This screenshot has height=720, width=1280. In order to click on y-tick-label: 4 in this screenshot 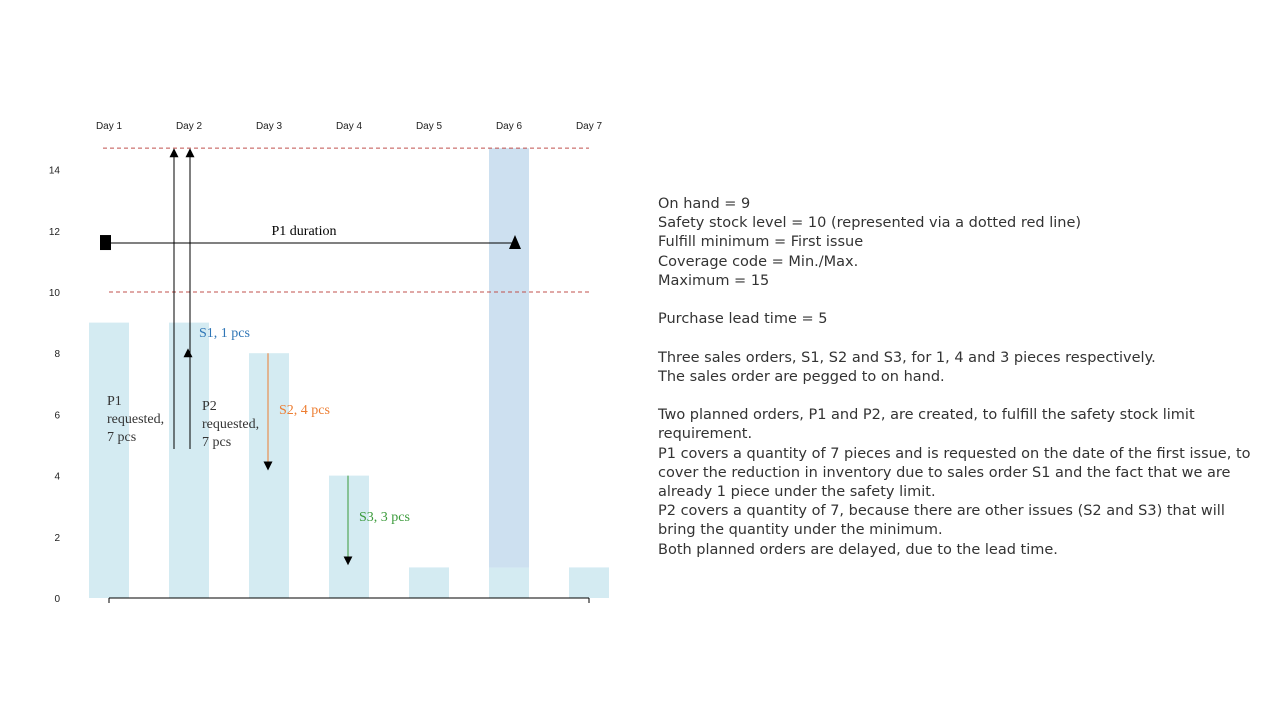, I will do `click(57, 477)`.